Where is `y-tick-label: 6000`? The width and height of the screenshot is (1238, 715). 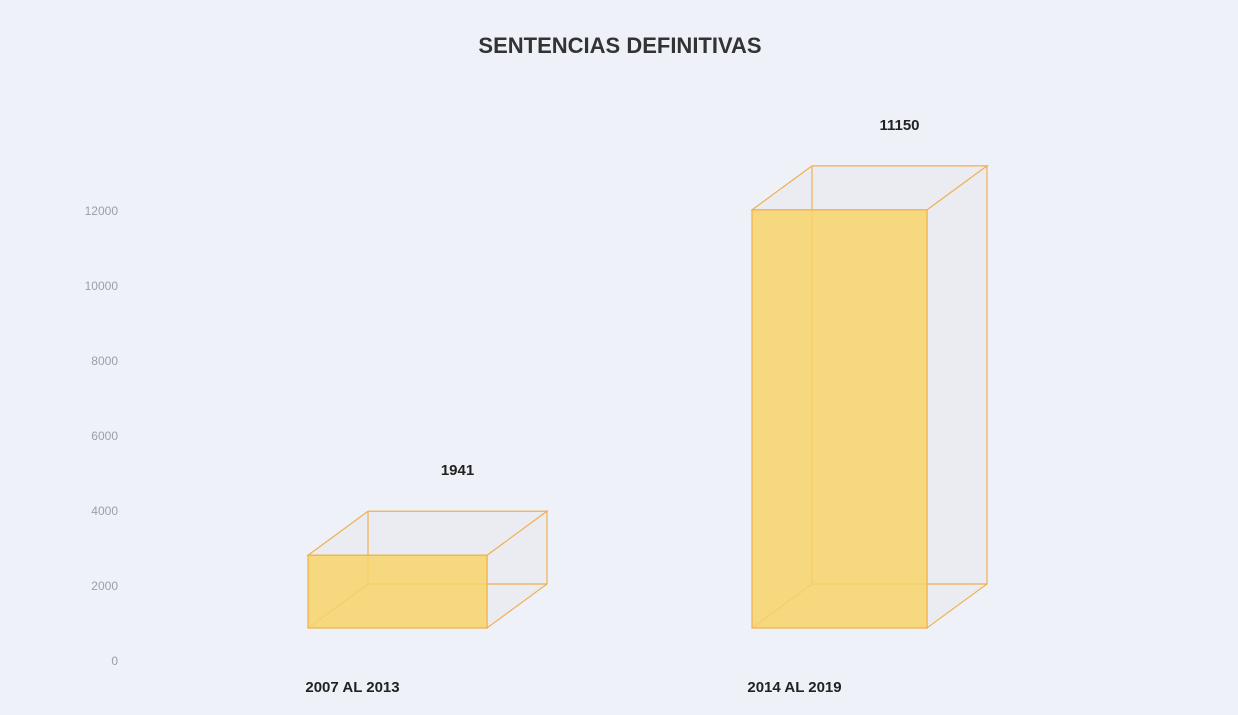
y-tick-label: 6000 is located at coordinates (104, 436).